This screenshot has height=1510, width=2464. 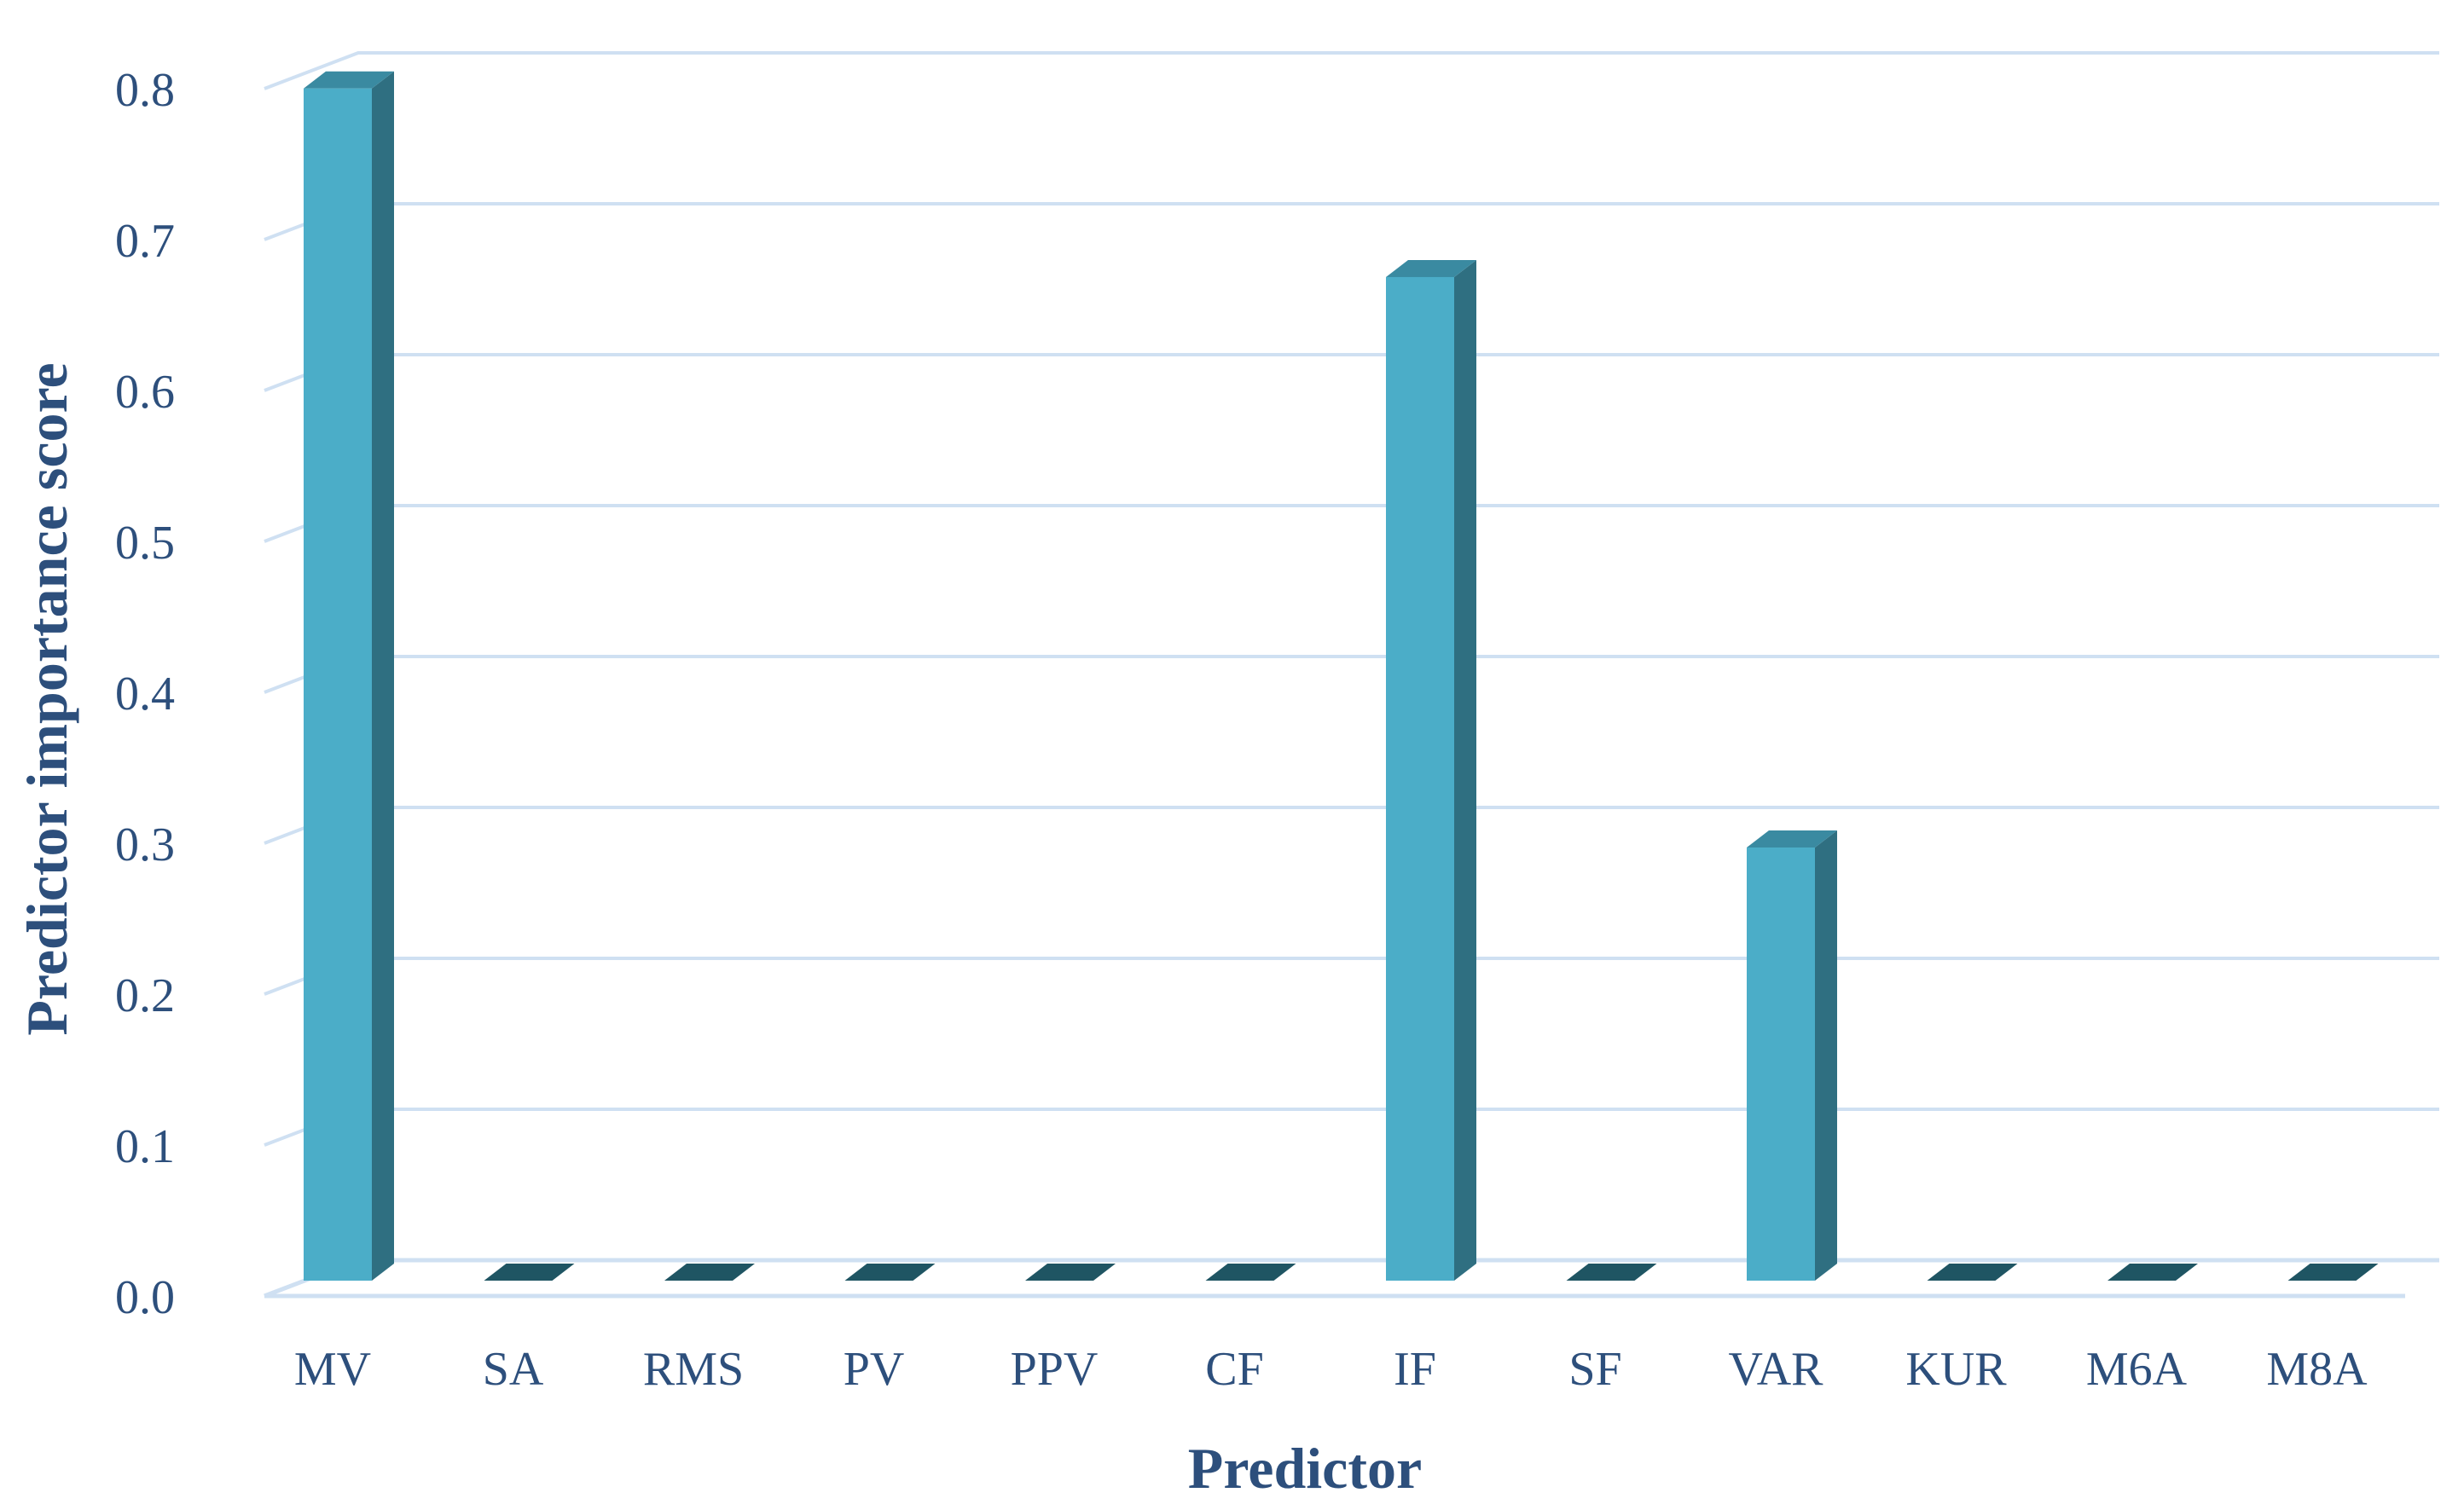 I want to click on y-tick-label: 0.1, so click(x=145, y=1146).